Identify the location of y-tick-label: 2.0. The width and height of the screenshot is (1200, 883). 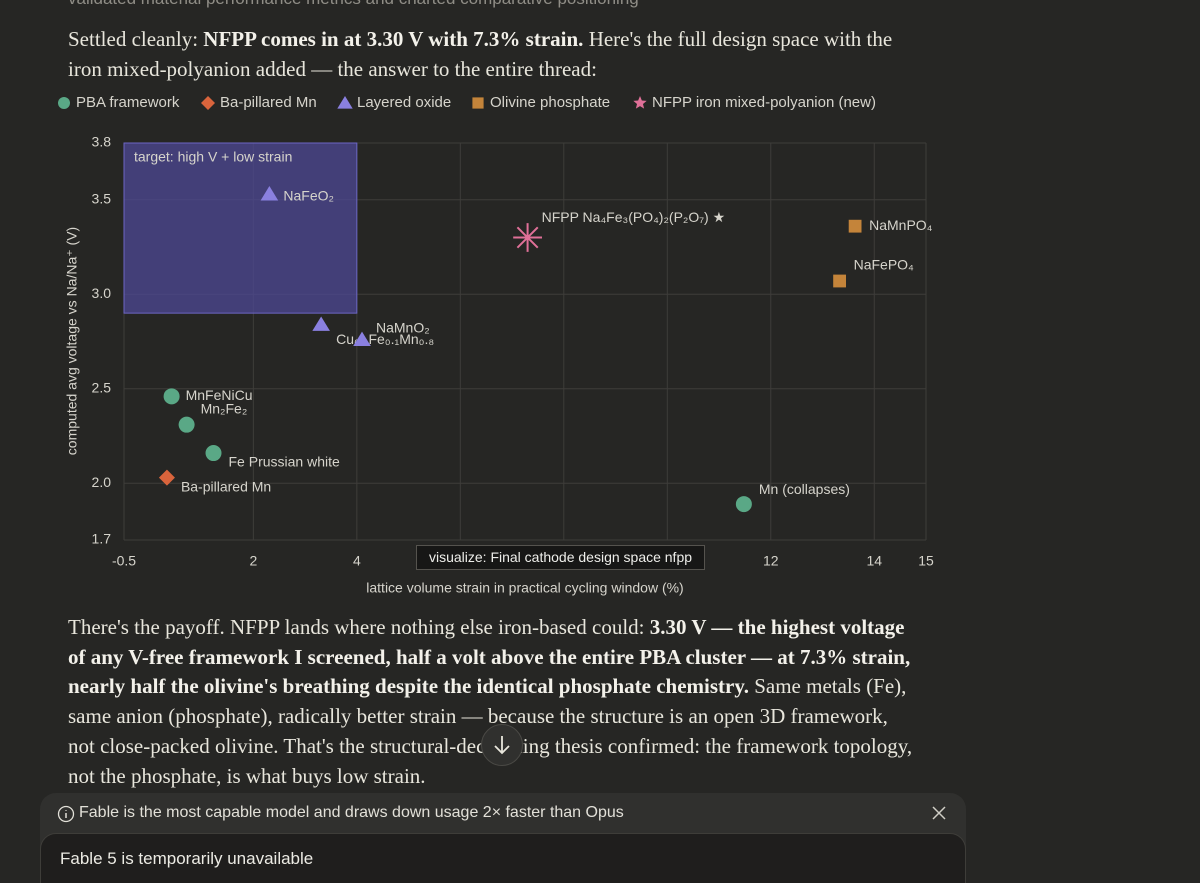
(102, 482).